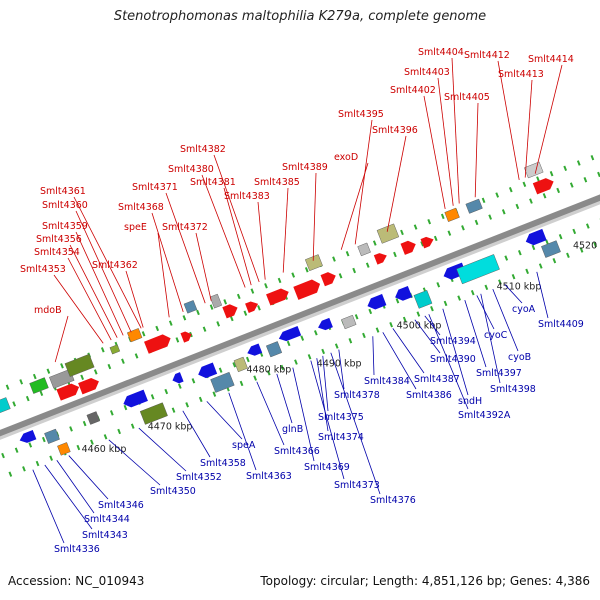 Image resolution: width=600 pixels, height=600 pixels. Describe the element at coordinates (247, 196) in the screenshot. I see `forward-gene-label: Smlt4383` at that location.